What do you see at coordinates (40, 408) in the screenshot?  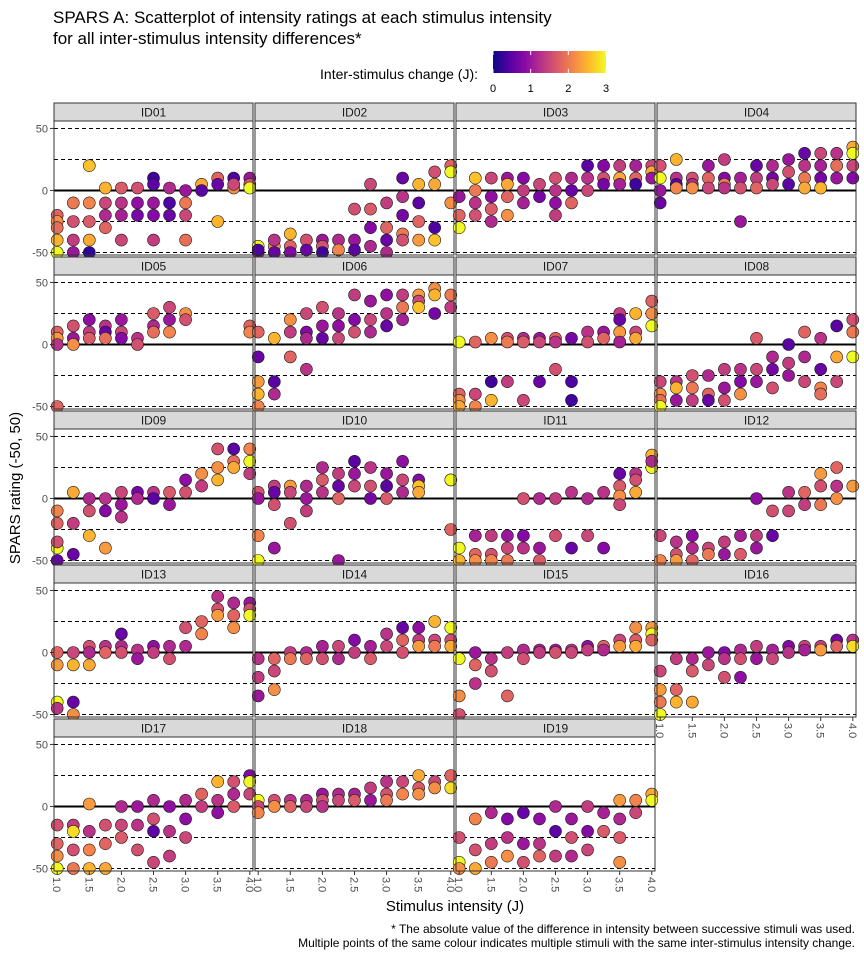 I see `y-tick-label: -50` at bounding box center [40, 408].